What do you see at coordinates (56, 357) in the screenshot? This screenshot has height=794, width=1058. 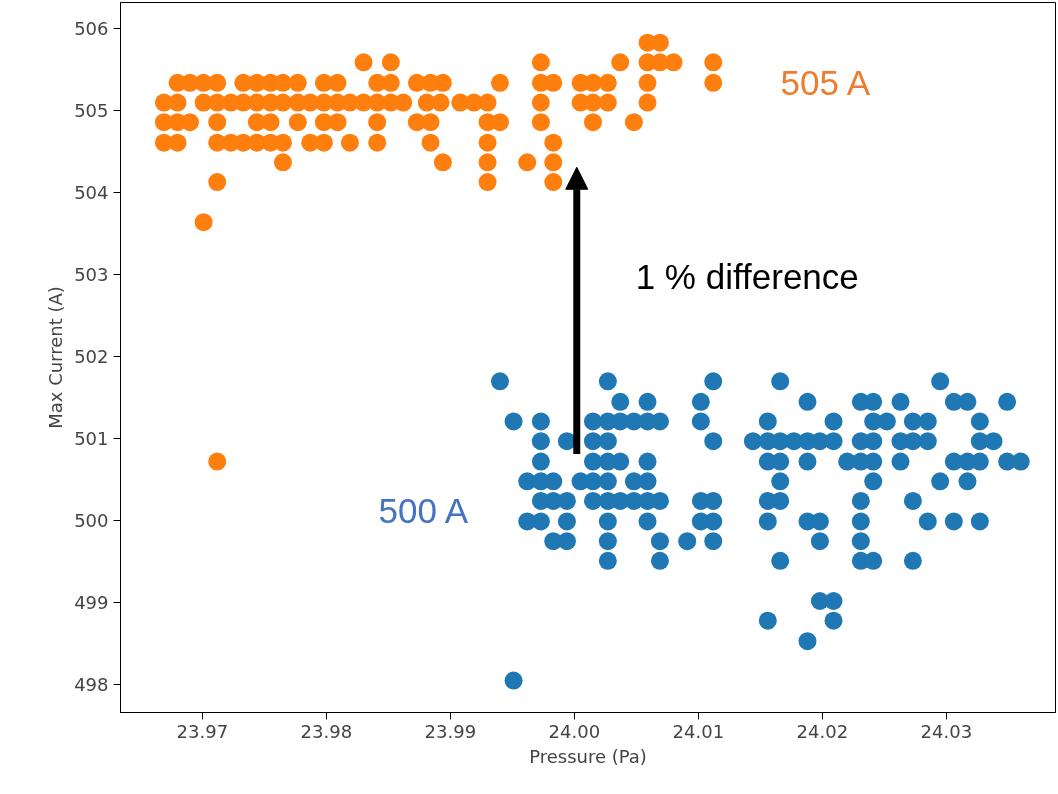 I see `y-axis-title: Max Current (A)` at bounding box center [56, 357].